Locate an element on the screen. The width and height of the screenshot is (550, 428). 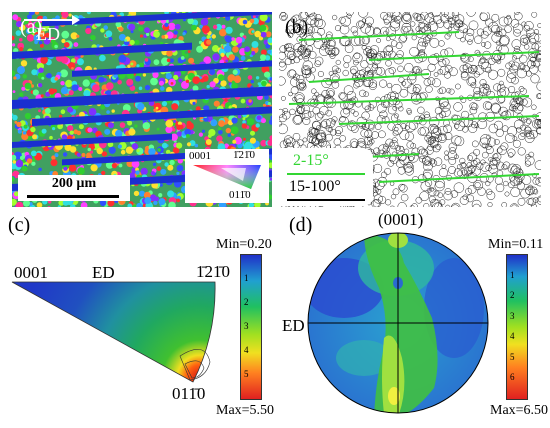
scalebar-box: 200 µm is located at coordinates (74, 188).